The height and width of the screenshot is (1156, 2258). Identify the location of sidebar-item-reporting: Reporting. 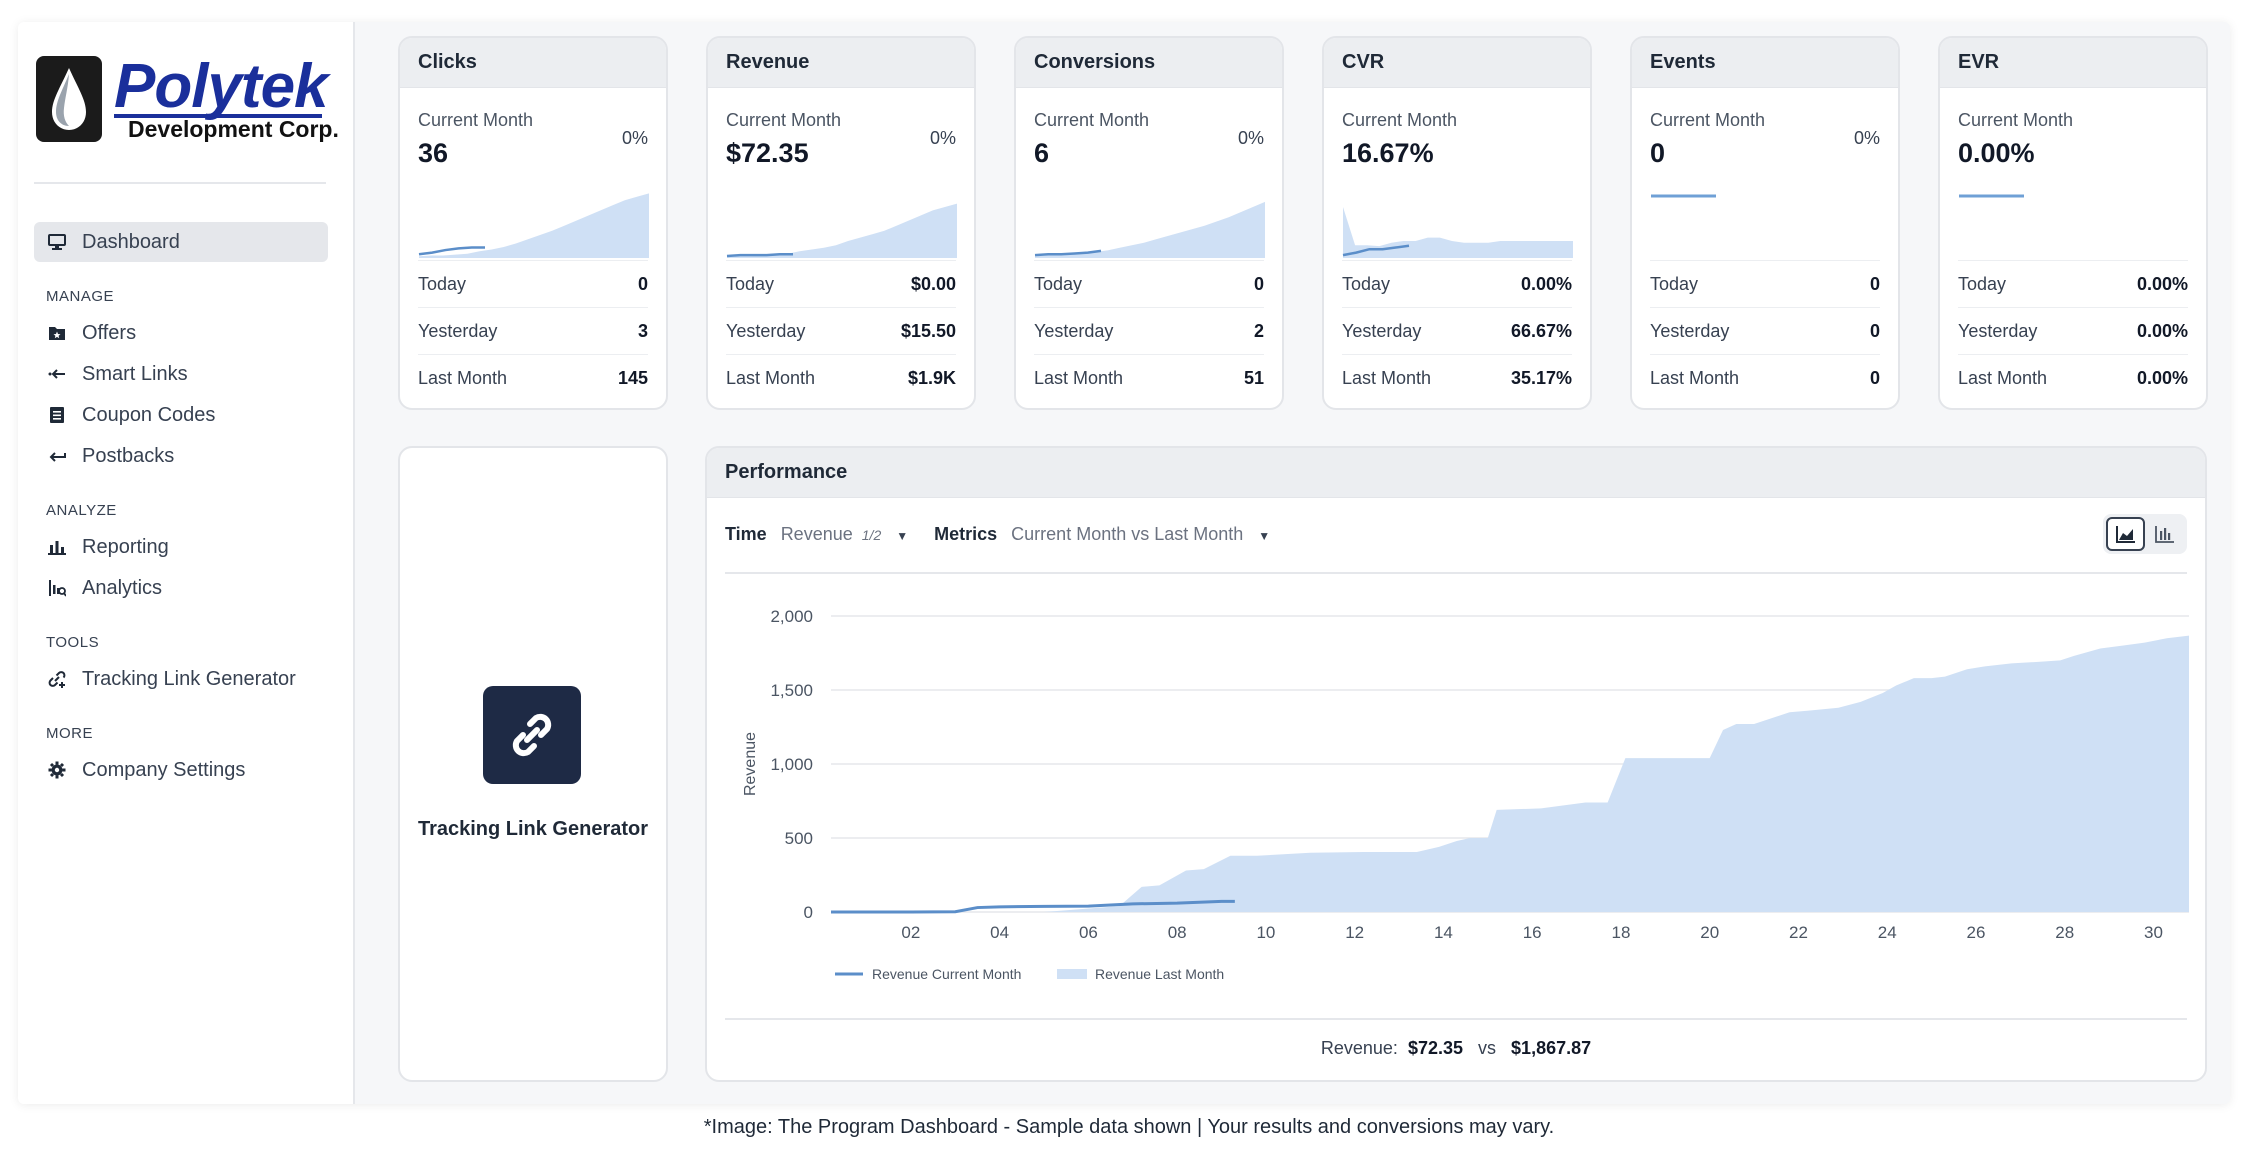
(181, 547).